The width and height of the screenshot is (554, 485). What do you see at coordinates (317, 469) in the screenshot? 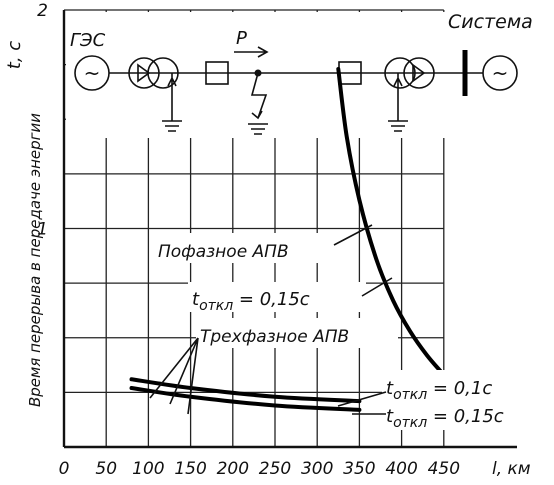
I see `x-tick-label: 300` at bounding box center [317, 469].